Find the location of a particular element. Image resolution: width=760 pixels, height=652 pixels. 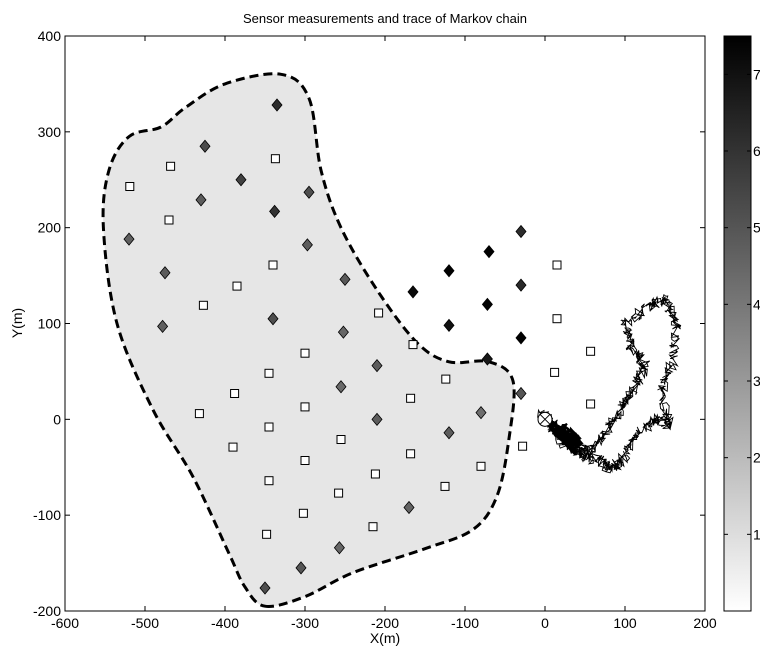

colorbar-tick-label: 7 is located at coordinates (756, 74).